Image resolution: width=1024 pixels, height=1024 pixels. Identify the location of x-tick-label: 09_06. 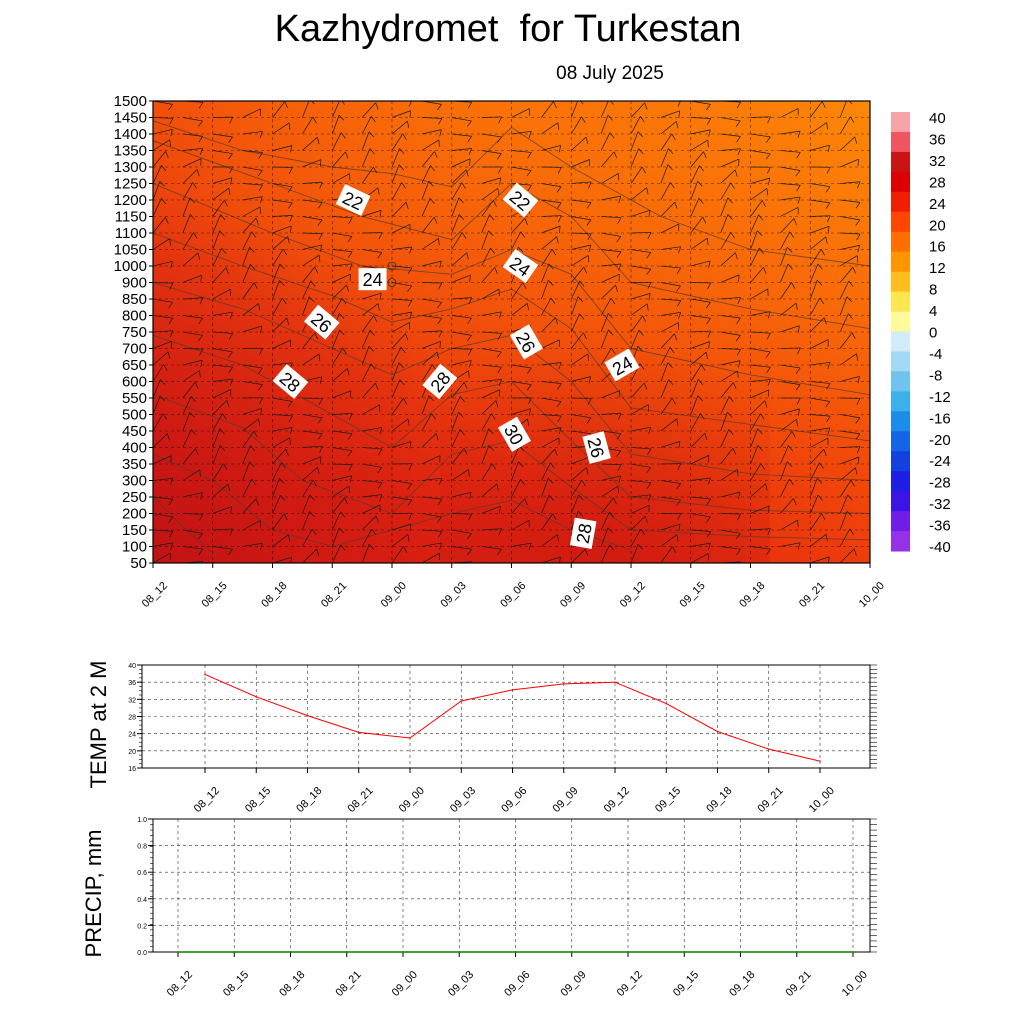
(514, 800).